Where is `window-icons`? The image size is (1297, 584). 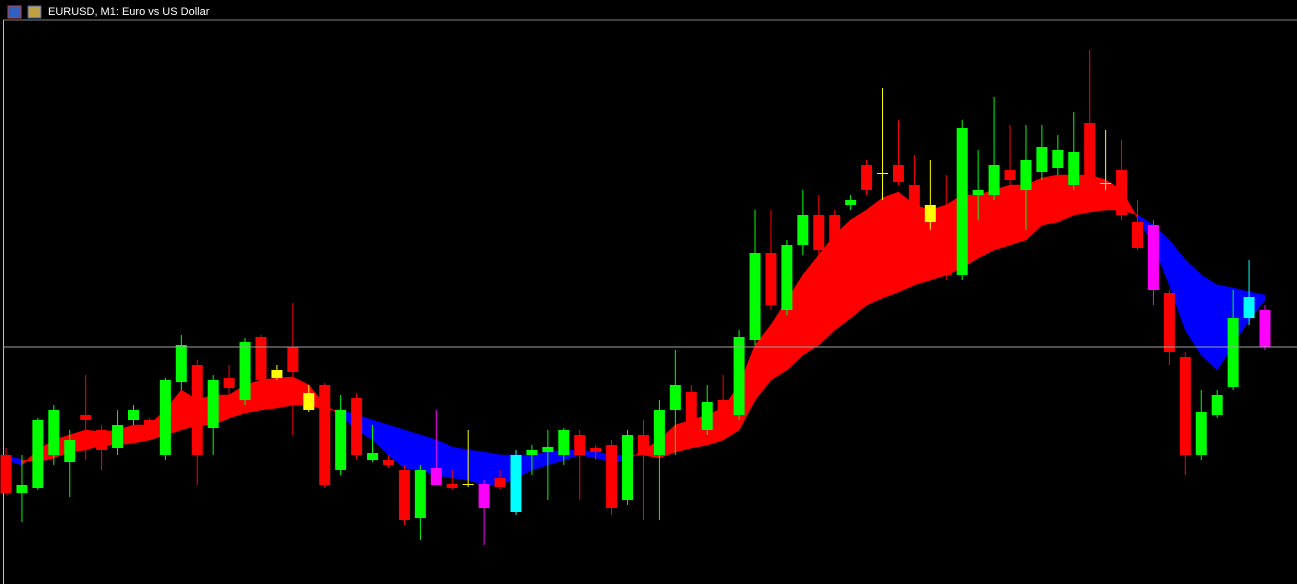 window-icons is located at coordinates (24, 12).